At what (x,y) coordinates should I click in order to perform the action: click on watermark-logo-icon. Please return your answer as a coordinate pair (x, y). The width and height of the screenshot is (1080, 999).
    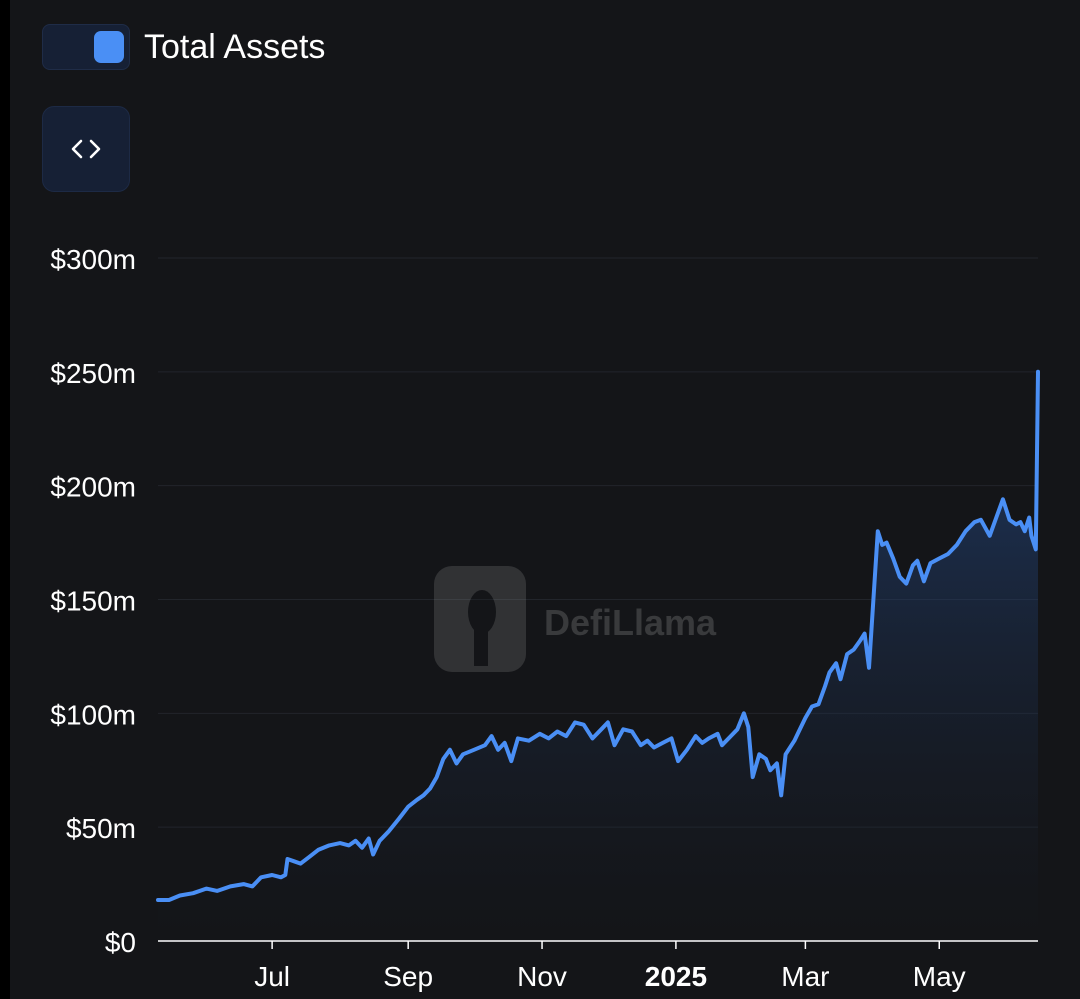
    Looking at the image, I should click on (480, 619).